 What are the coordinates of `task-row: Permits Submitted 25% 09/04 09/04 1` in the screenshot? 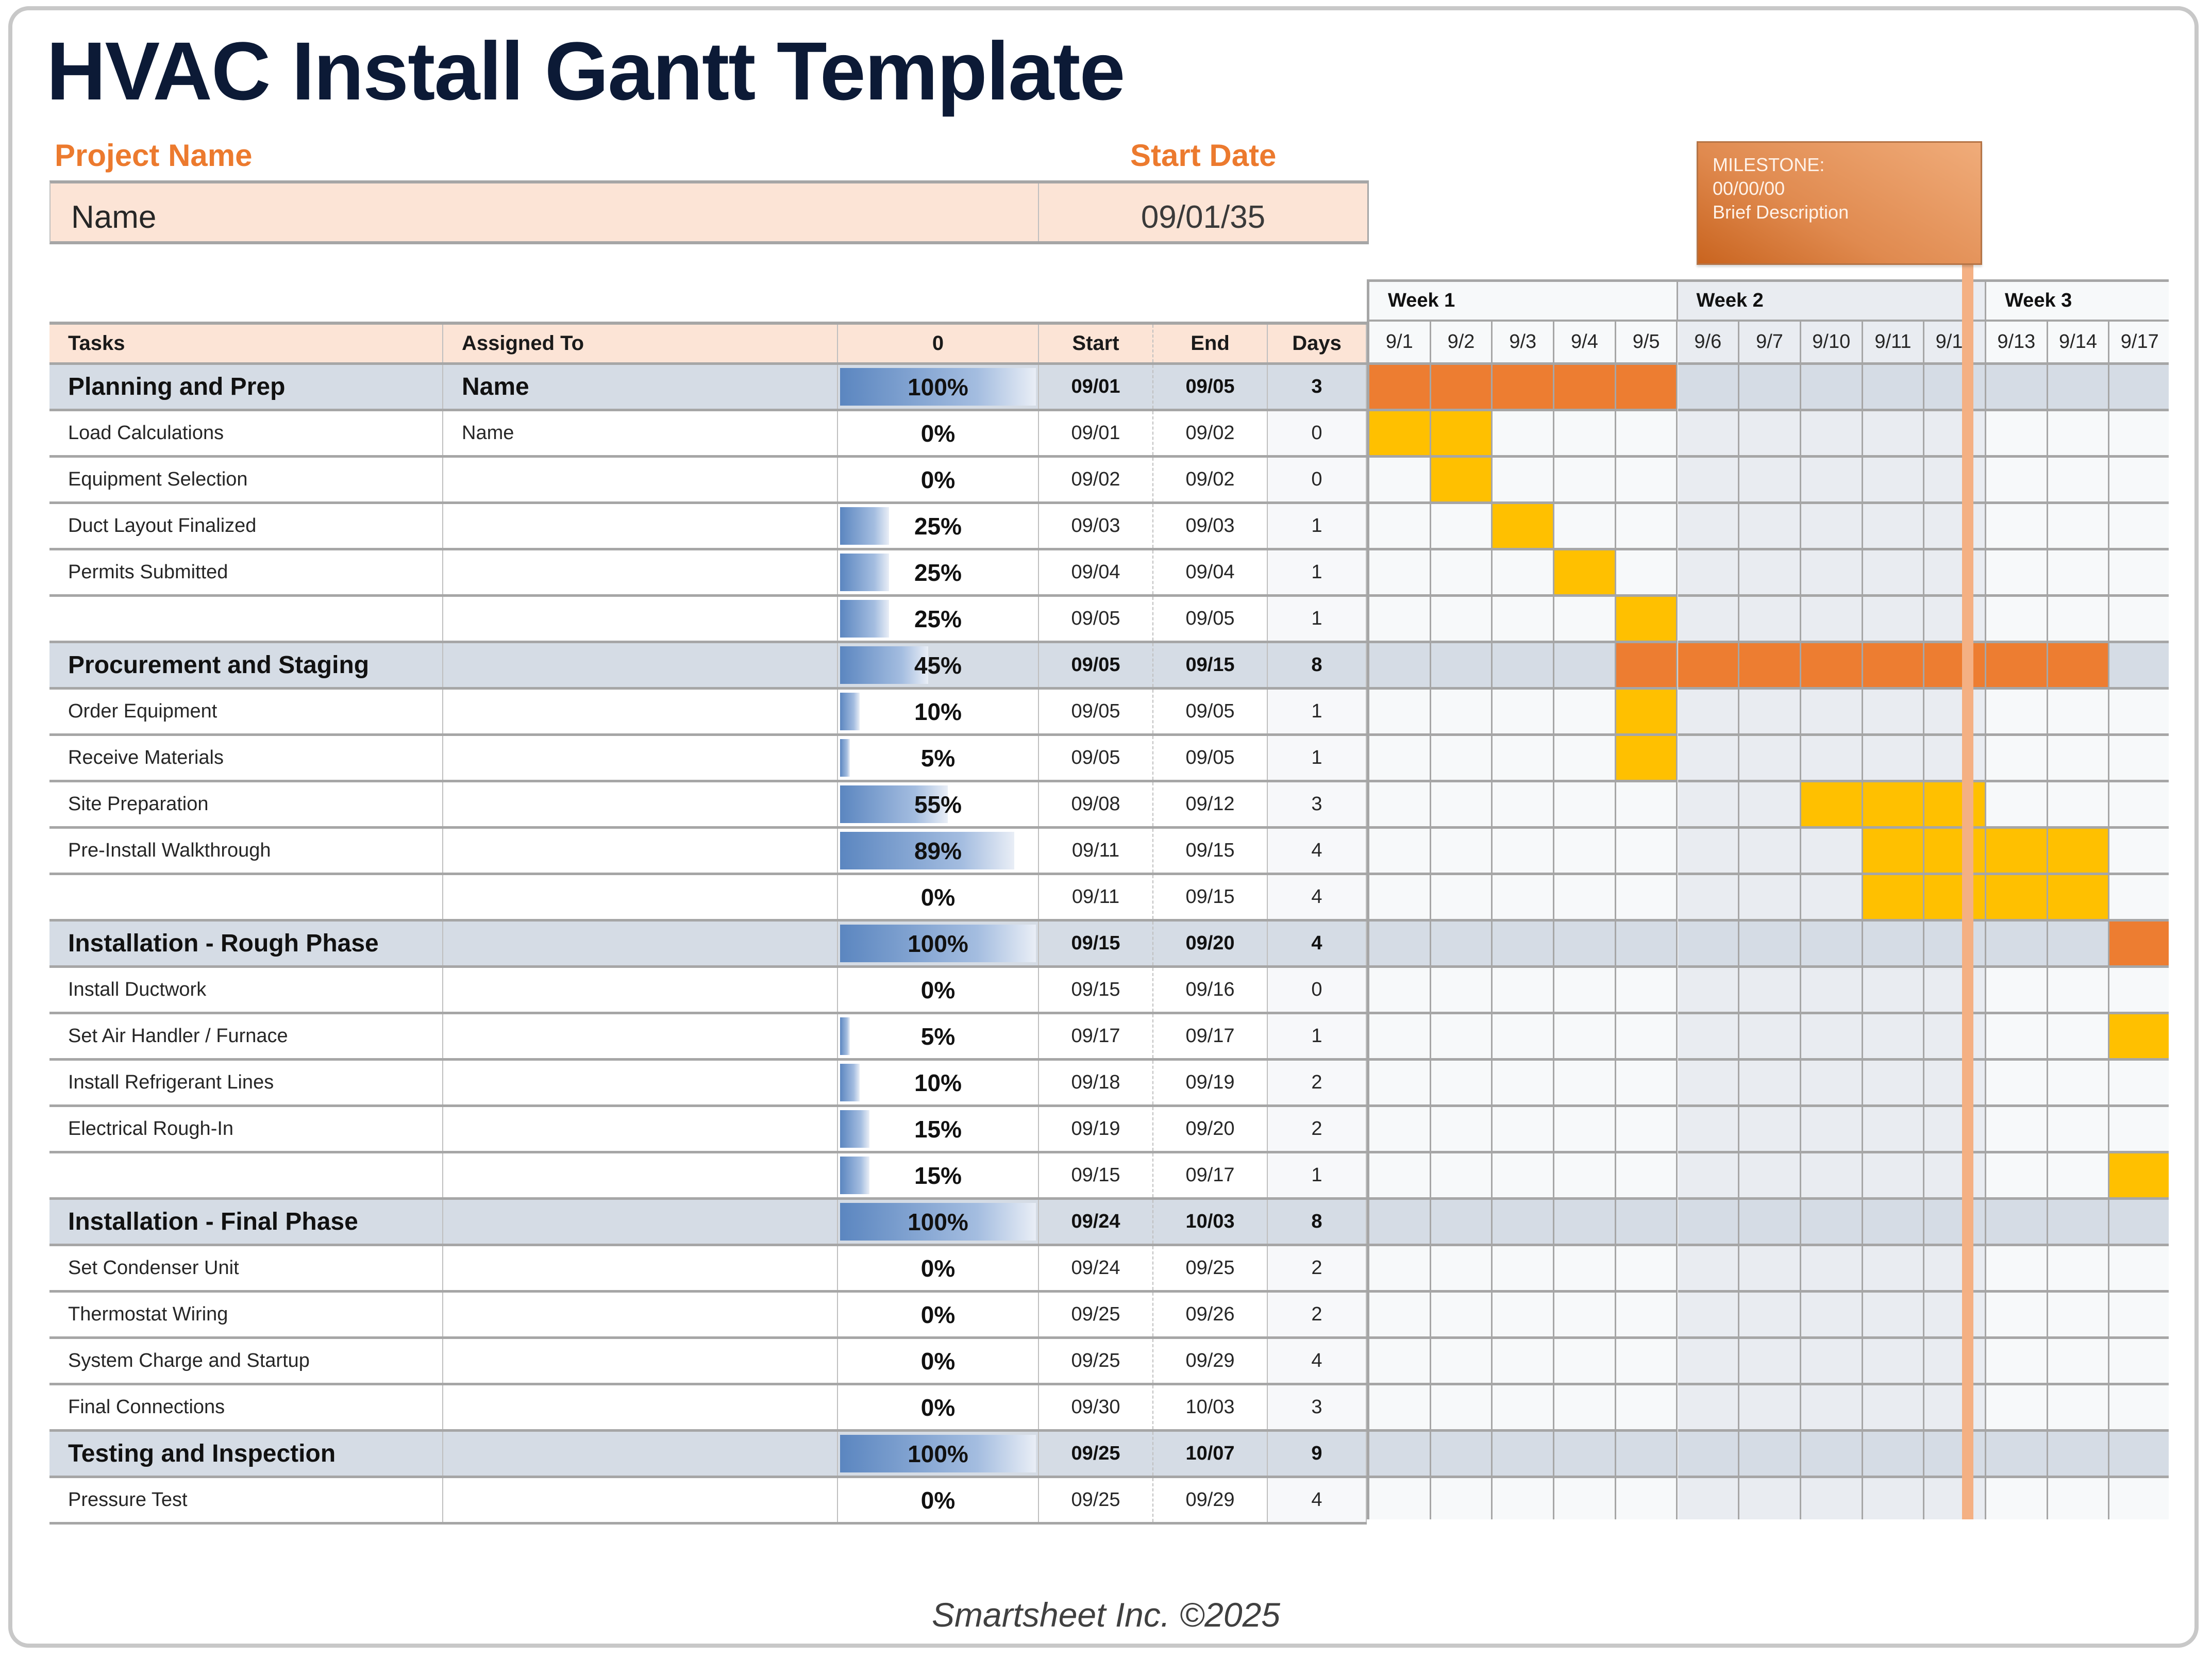 It's located at (708, 574).